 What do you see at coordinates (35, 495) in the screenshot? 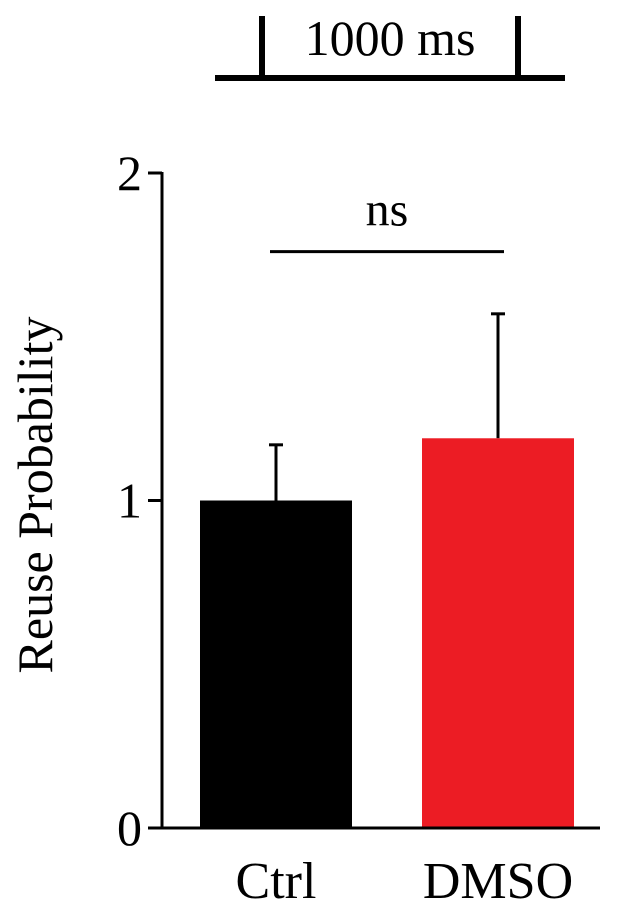
I see `y-axis-title: Reuse Probability` at bounding box center [35, 495].